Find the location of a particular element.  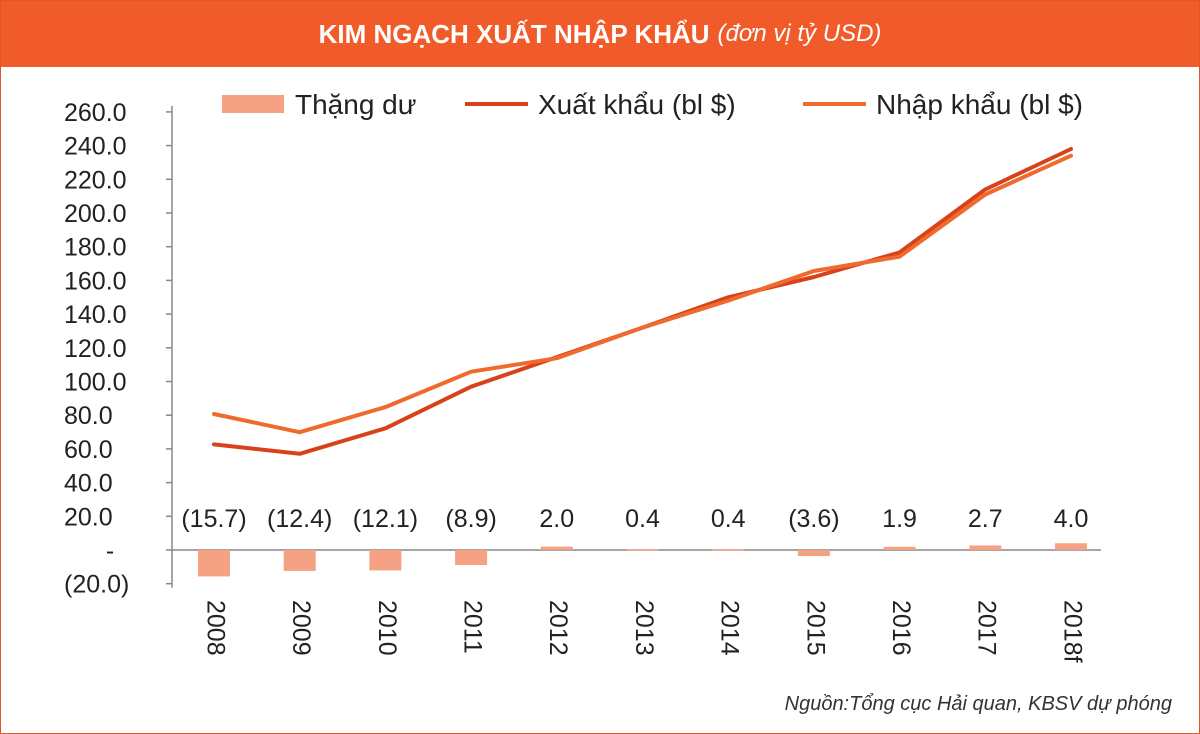

chart-subtitle: (đơn vị tỷ USD) is located at coordinates (799, 33).